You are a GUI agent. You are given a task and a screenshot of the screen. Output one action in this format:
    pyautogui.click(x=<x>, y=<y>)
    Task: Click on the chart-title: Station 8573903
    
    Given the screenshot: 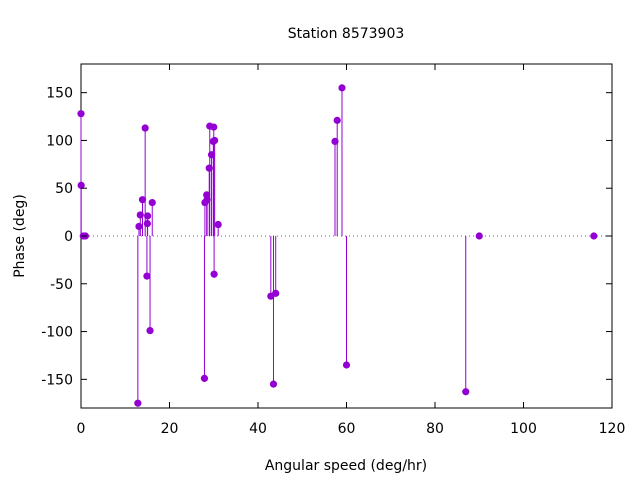 What is the action you would take?
    pyautogui.click(x=346, y=34)
    